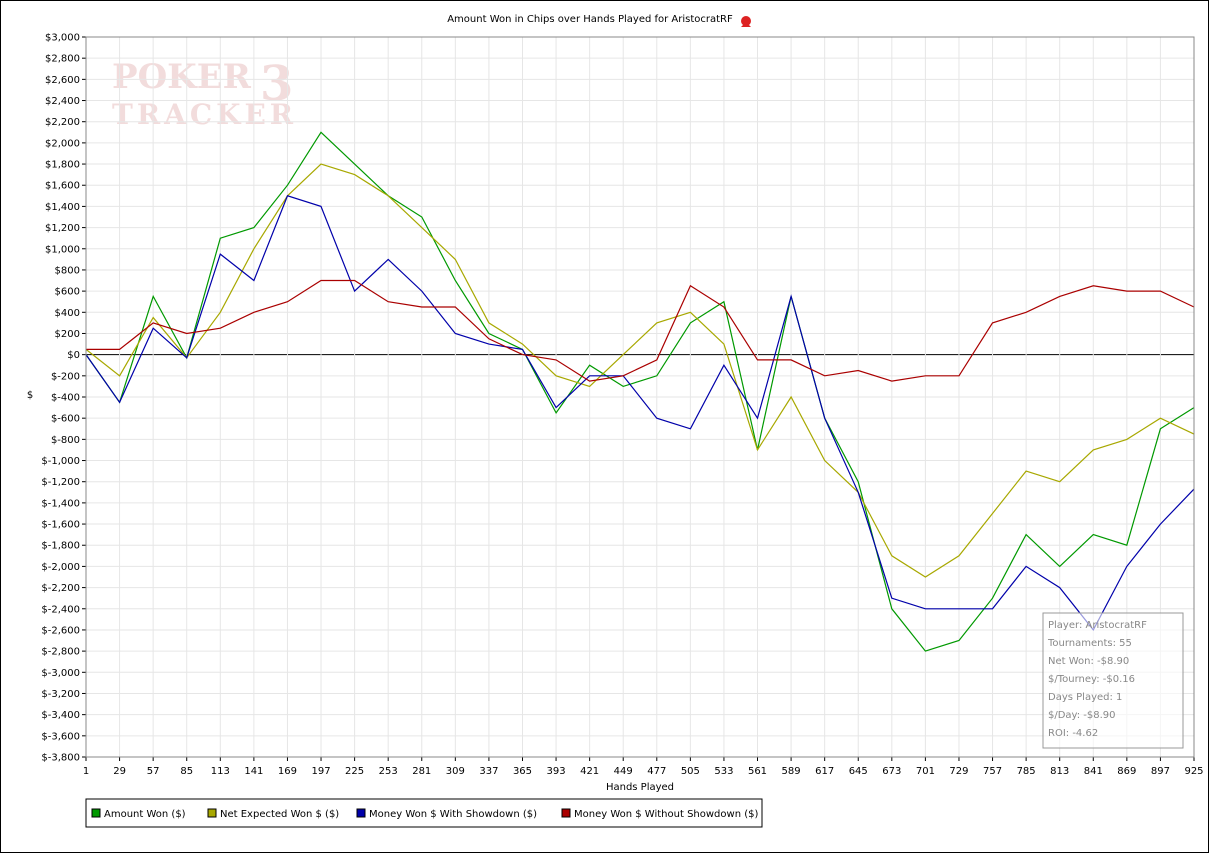 This screenshot has height=858, width=1210. Describe the element at coordinates (67, 292) in the screenshot. I see `y-tick-label: $600` at that location.